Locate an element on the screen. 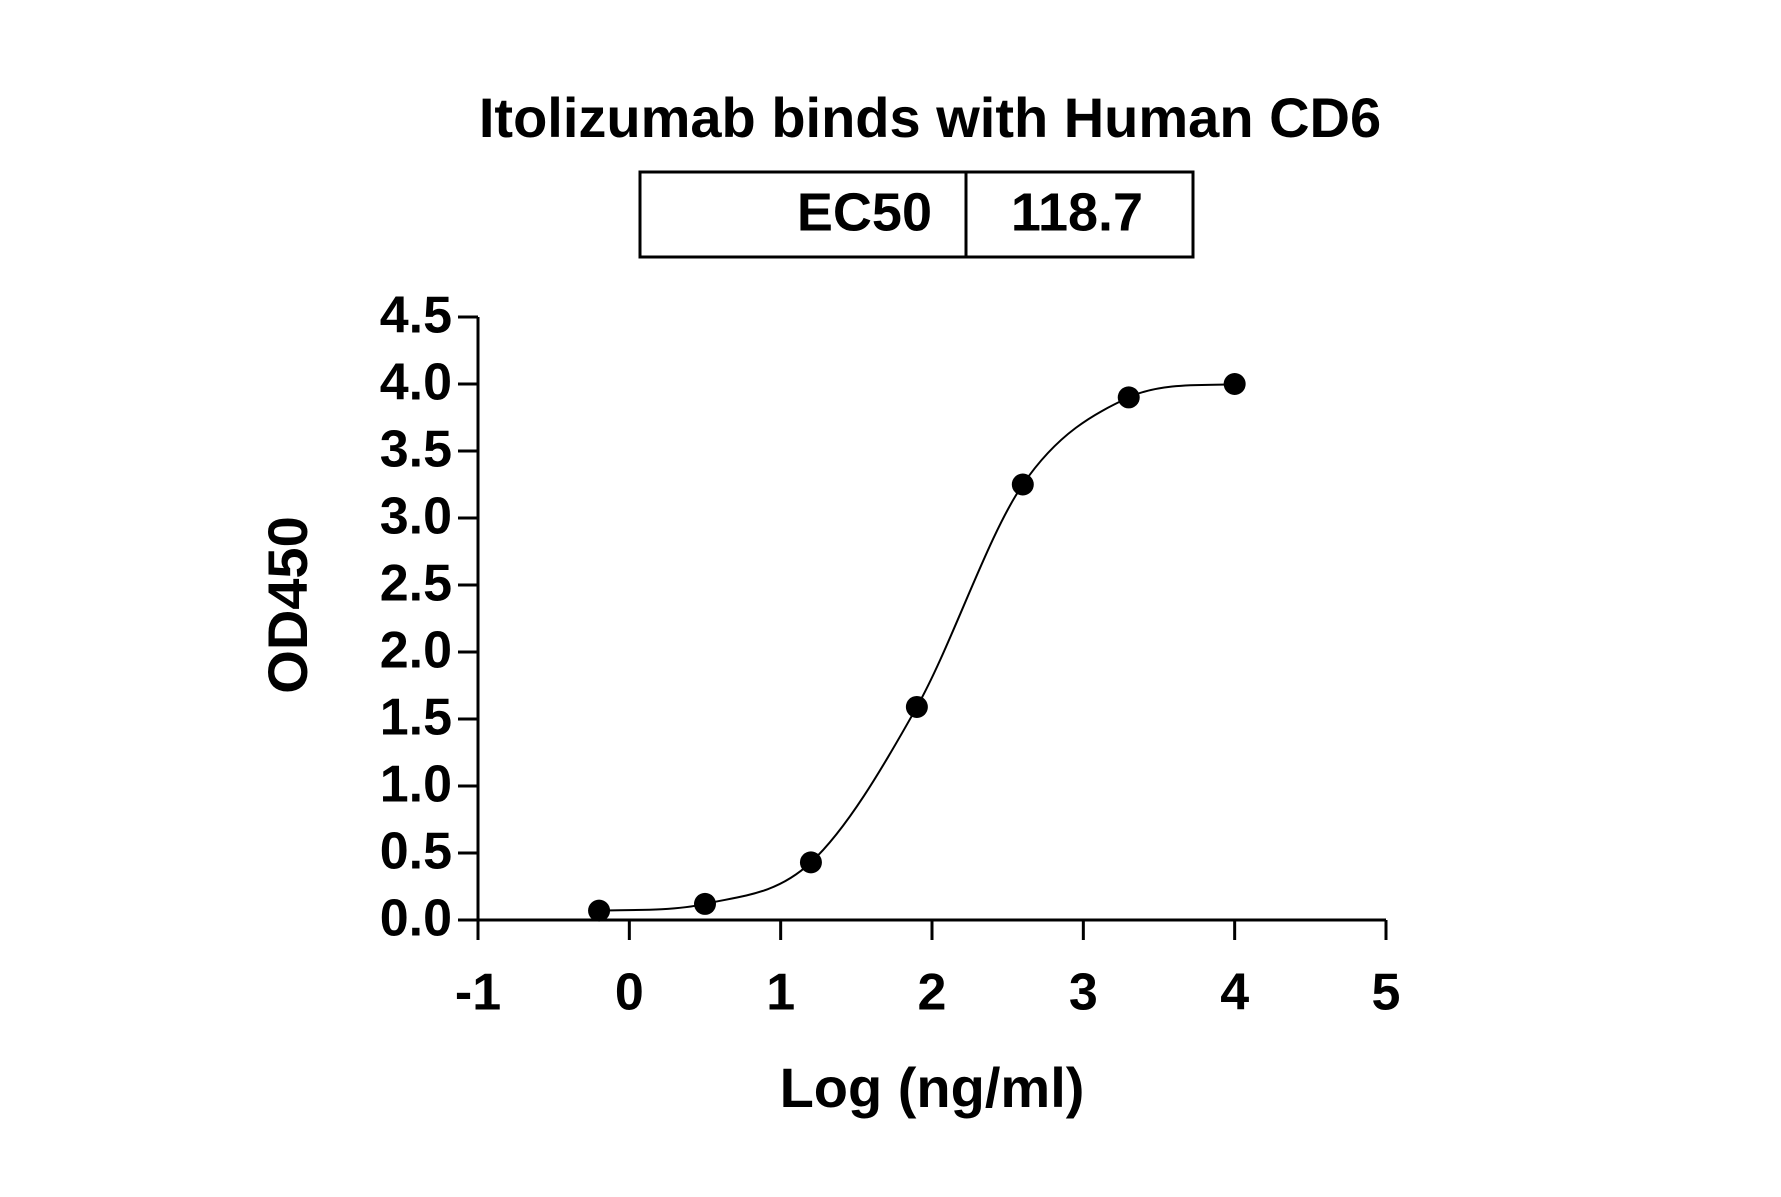 The height and width of the screenshot is (1197, 1781). y-tick-label: 3.0 is located at coordinates (416, 517).